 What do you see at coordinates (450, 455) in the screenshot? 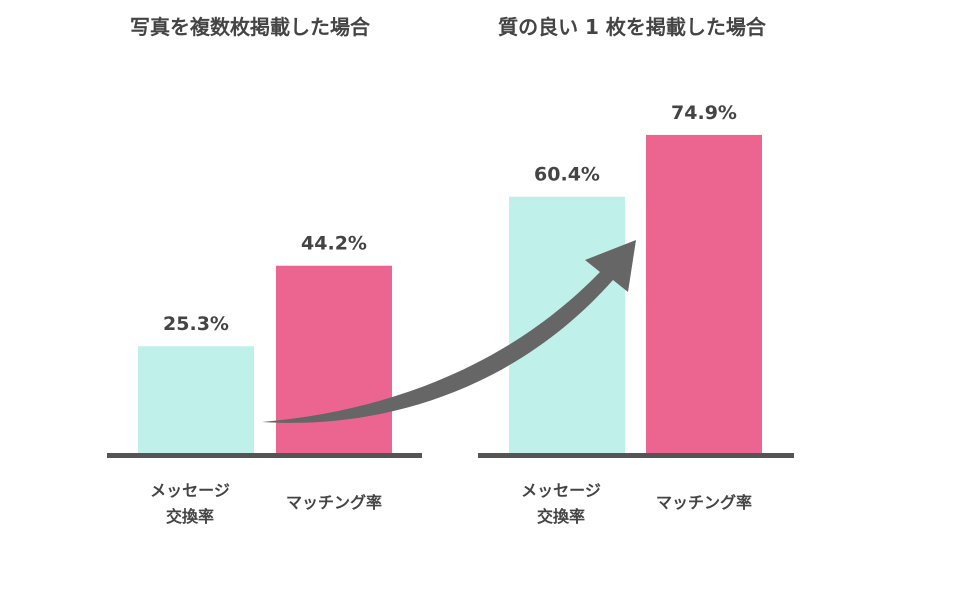
I see `baselines-layer` at bounding box center [450, 455].